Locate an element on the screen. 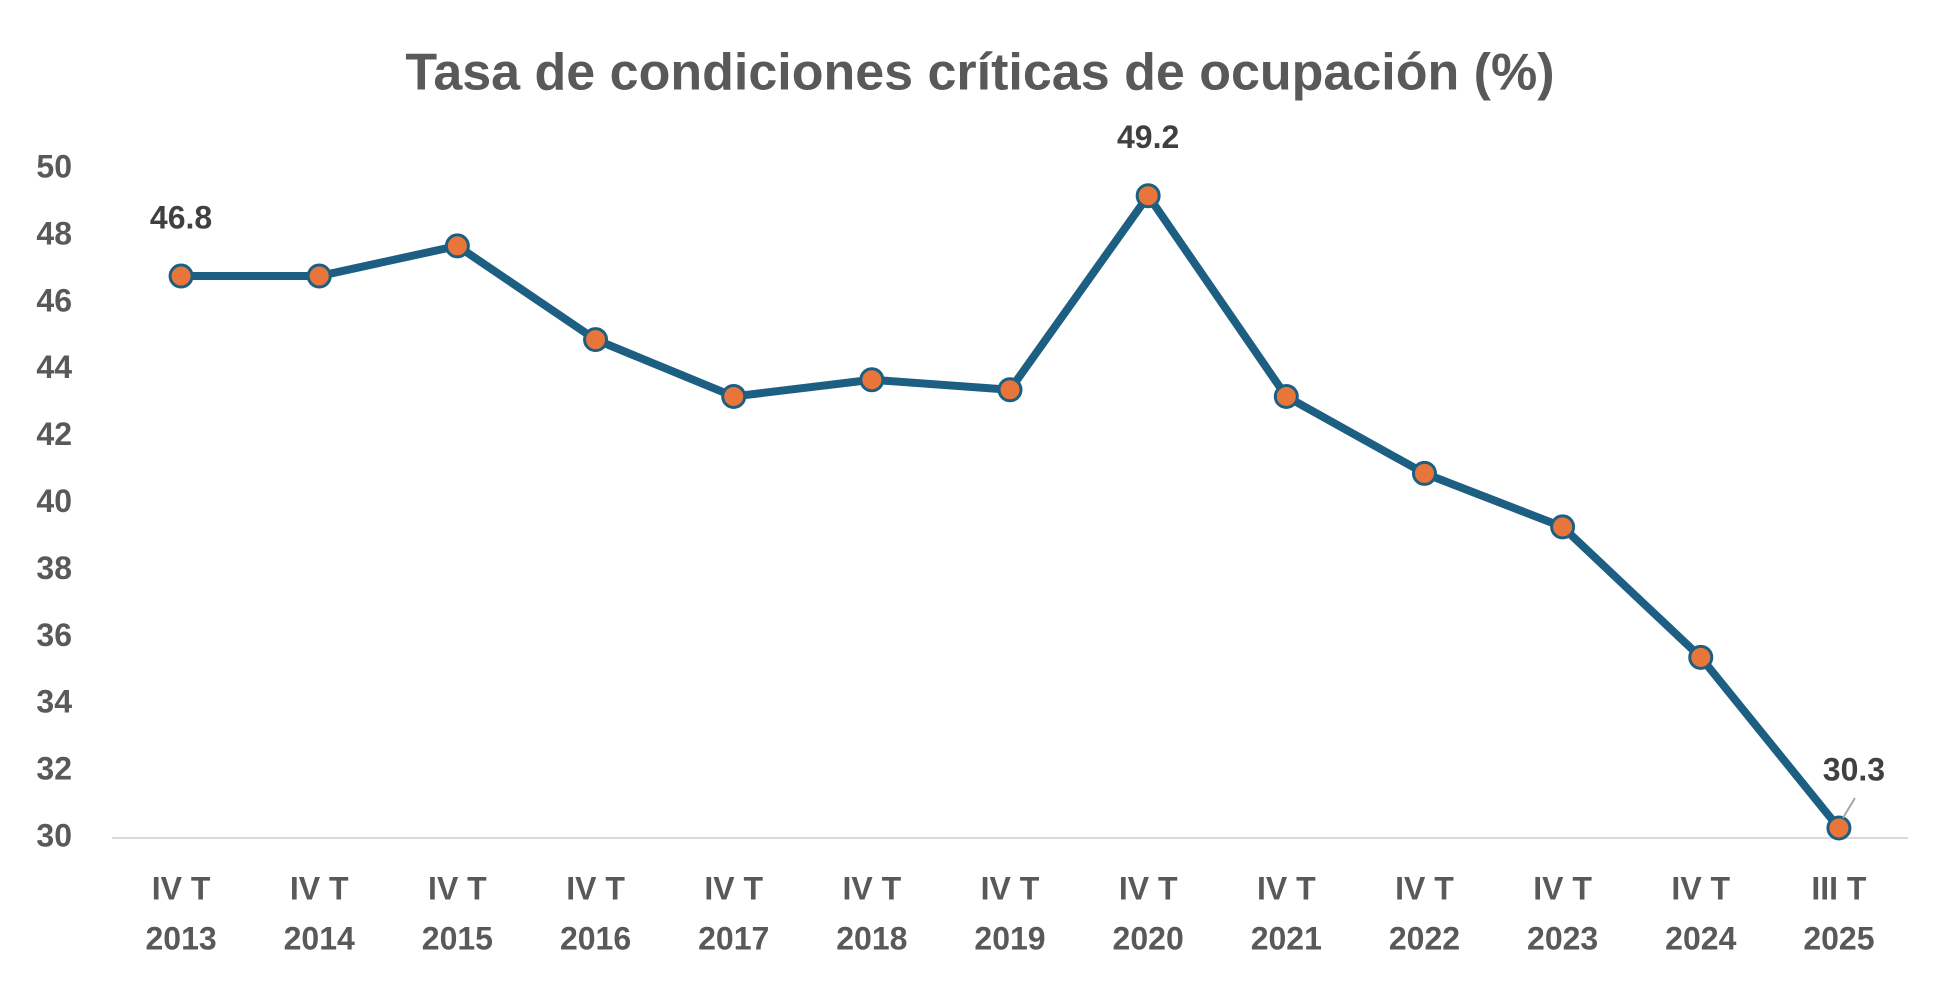  x-tick-label: 2023 is located at coordinates (1562, 938).